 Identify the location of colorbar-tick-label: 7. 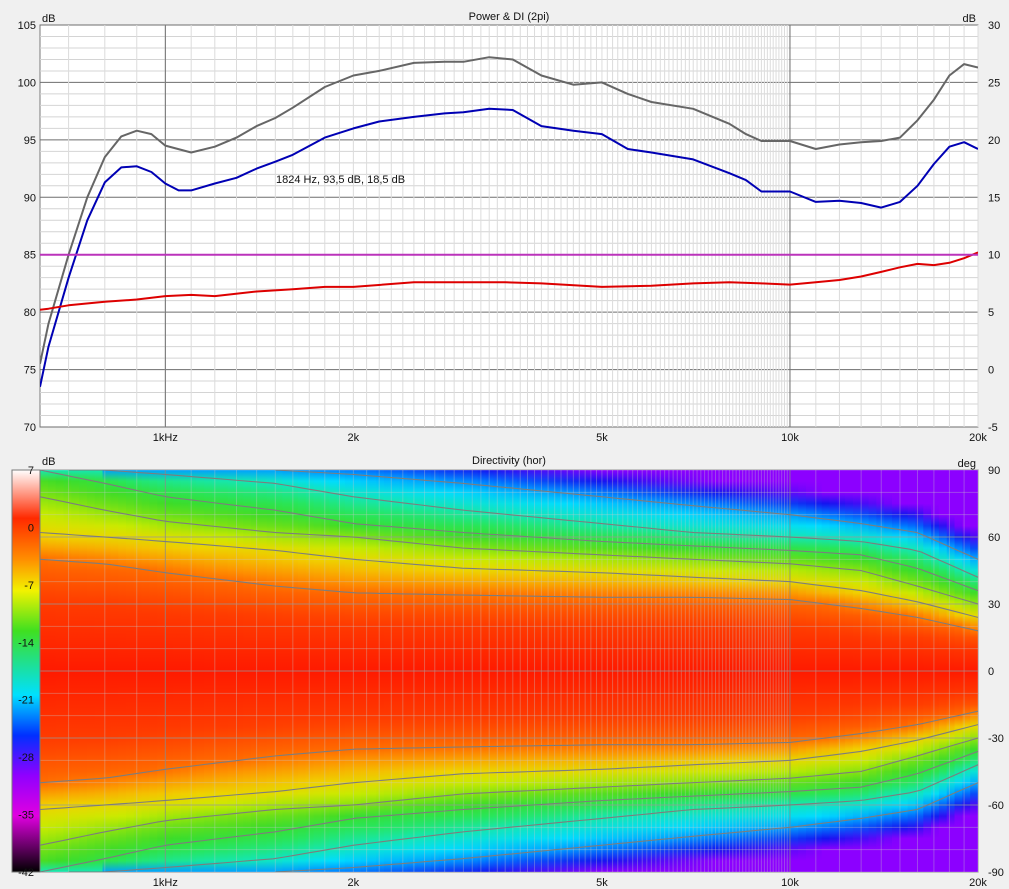
(31, 471).